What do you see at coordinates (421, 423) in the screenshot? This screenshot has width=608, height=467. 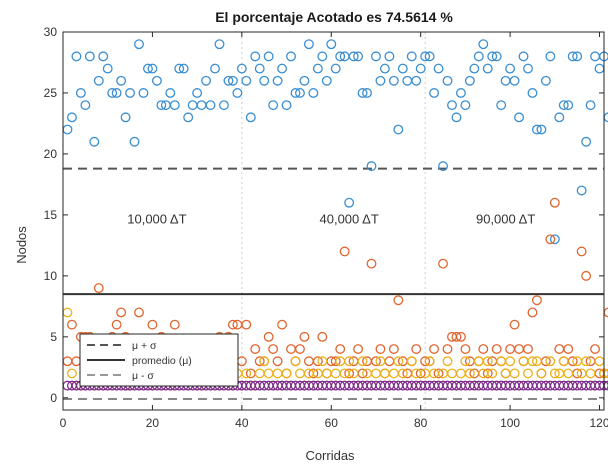 I see `x-tick-label: 80` at bounding box center [421, 423].